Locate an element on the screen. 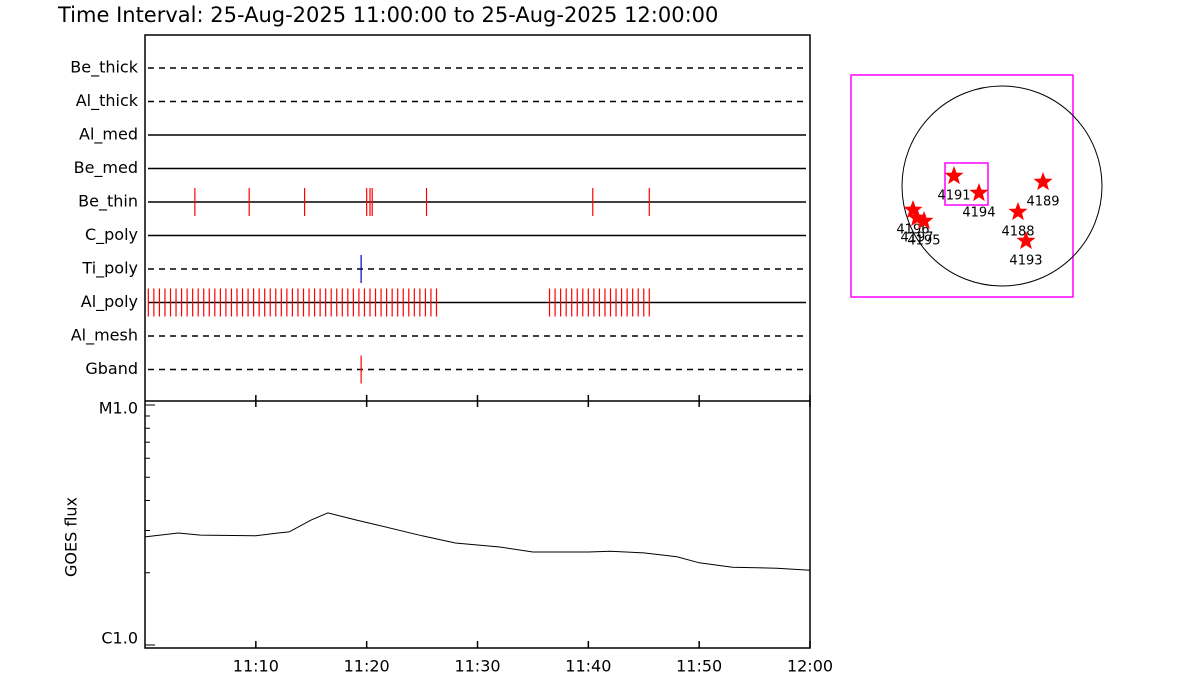  row-label: Gband is located at coordinates (111, 368).